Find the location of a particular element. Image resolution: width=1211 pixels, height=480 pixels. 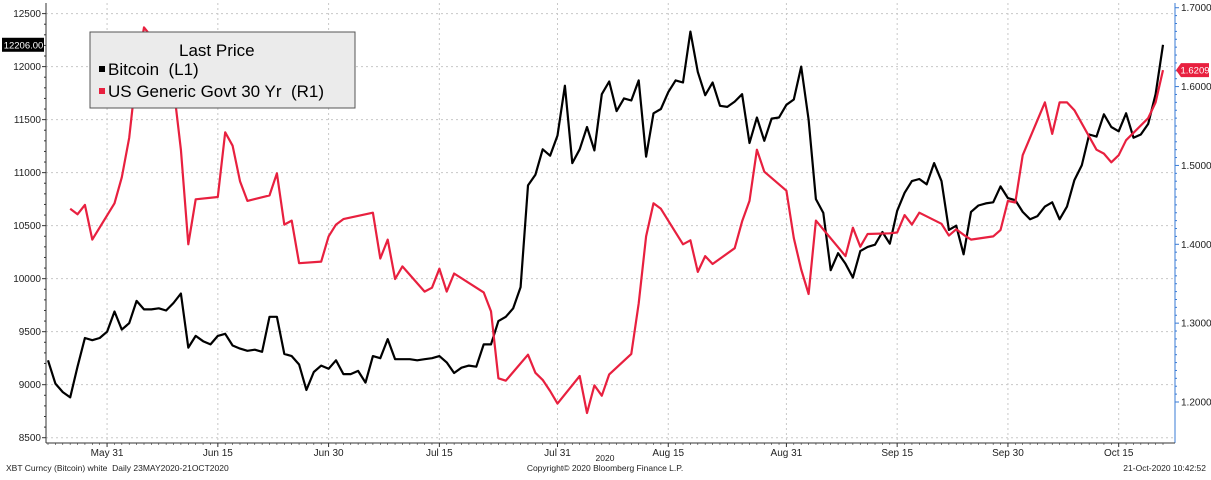

badge-right-label: 1.6209 is located at coordinates (1194, 71).